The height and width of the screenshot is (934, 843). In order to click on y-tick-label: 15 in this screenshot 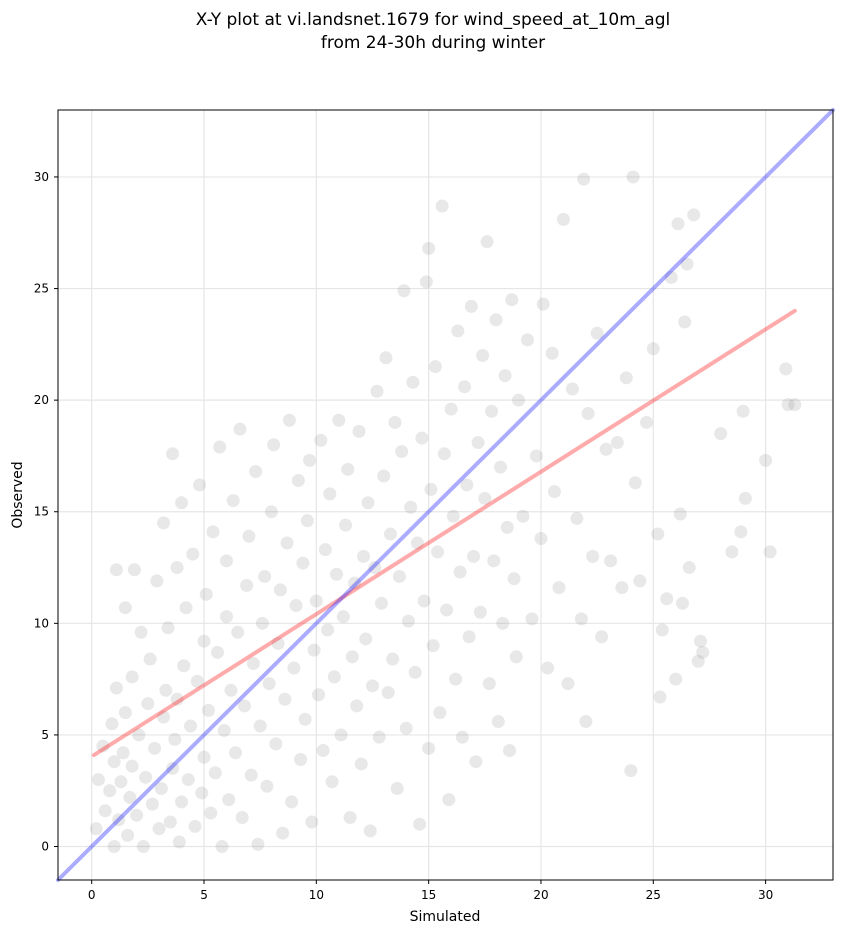, I will do `click(41, 512)`.